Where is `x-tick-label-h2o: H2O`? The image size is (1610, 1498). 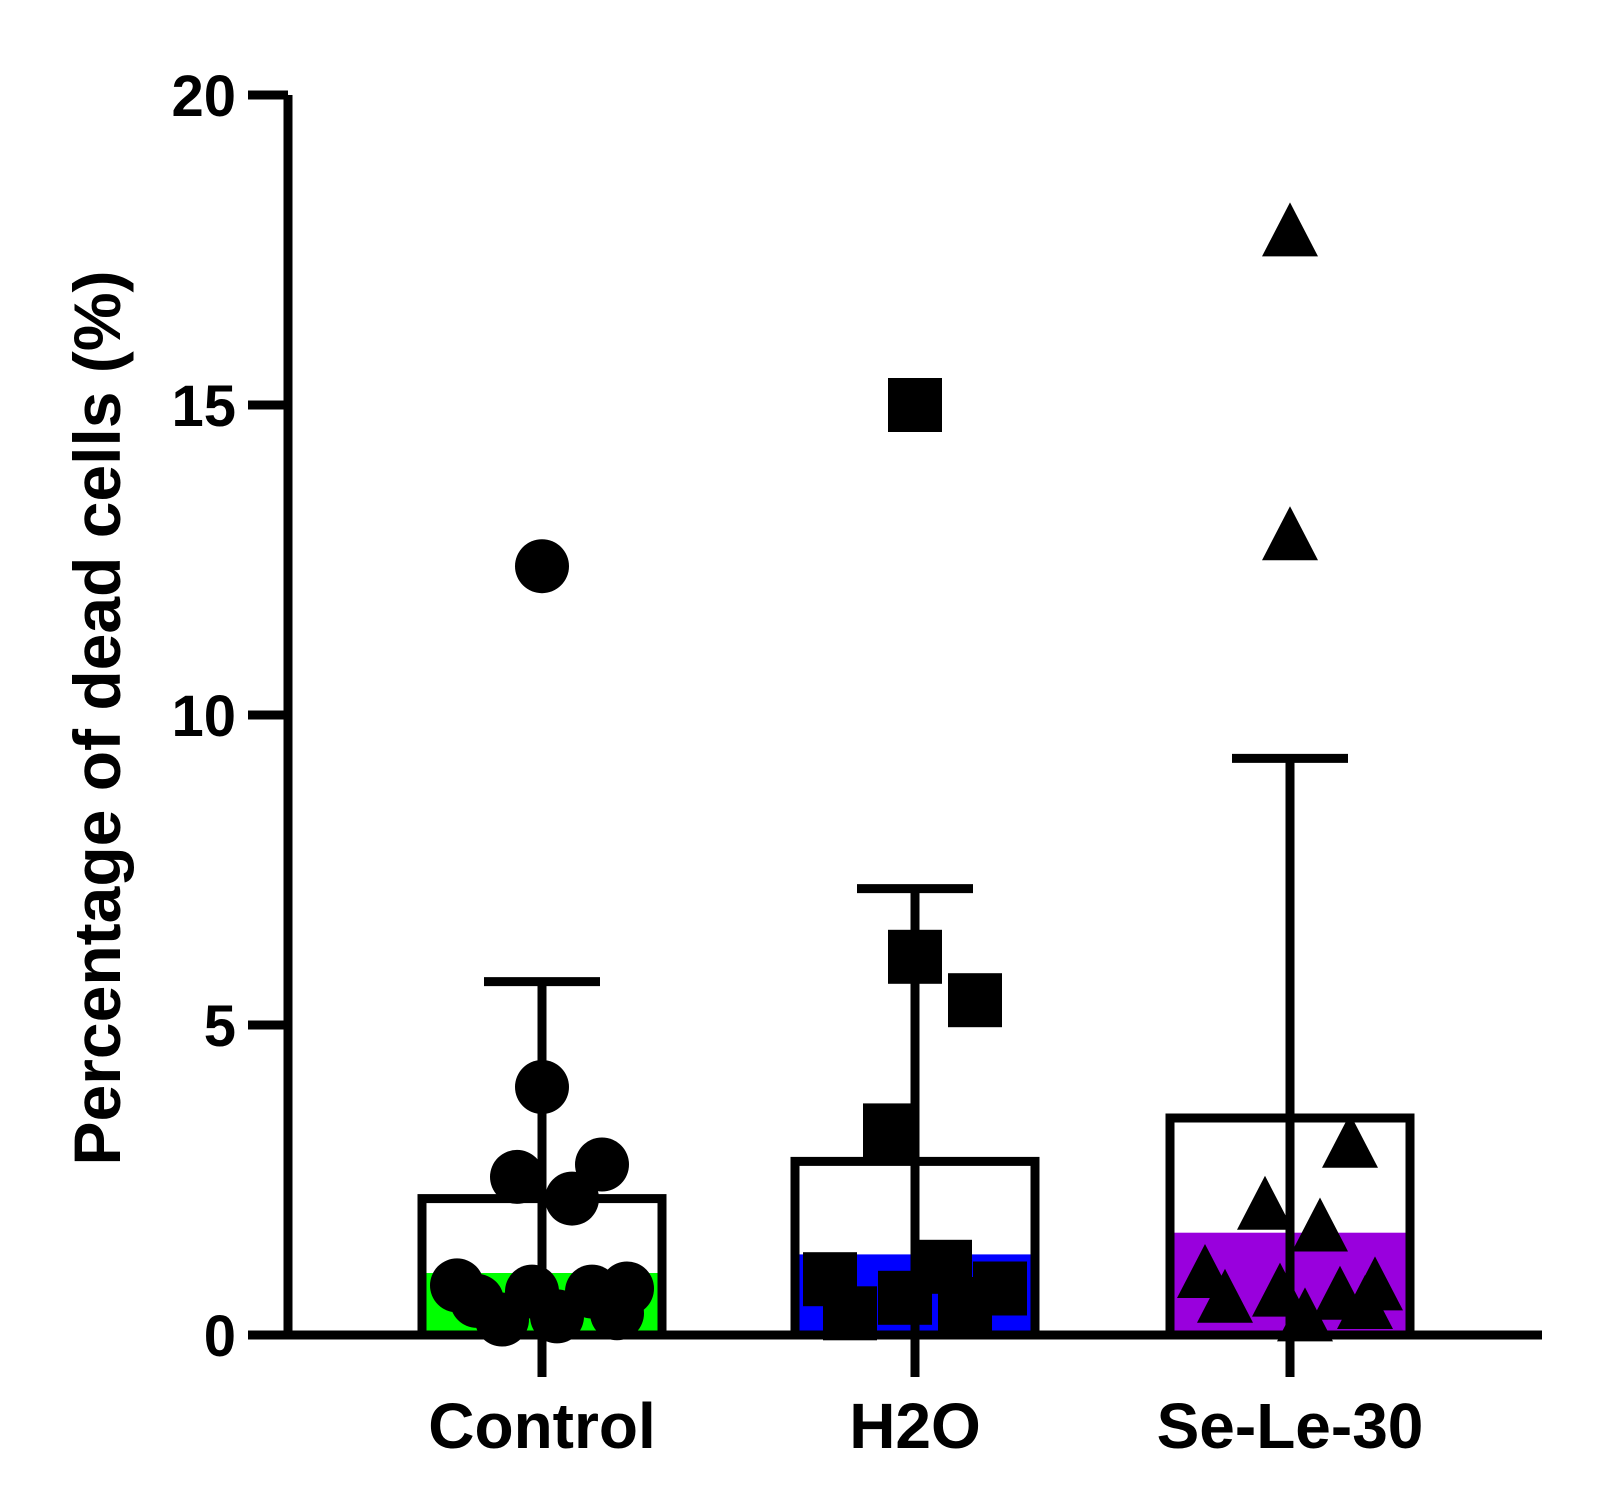
x-tick-label-h2o: H2O is located at coordinates (915, 1426).